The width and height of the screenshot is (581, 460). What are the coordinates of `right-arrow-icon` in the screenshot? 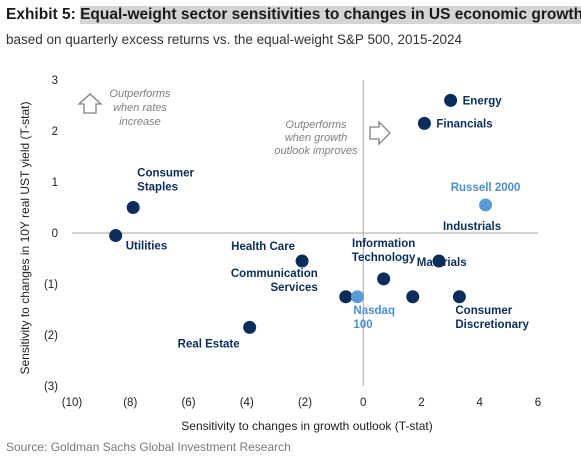 It's located at (380, 133).